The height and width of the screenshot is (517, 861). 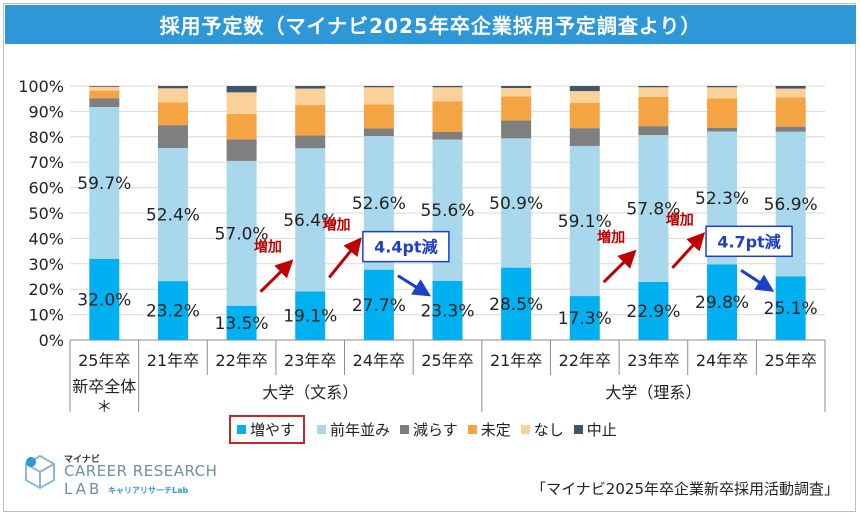 What do you see at coordinates (104, 300) in the screenshot?
I see `data-label: 32.0%` at bounding box center [104, 300].